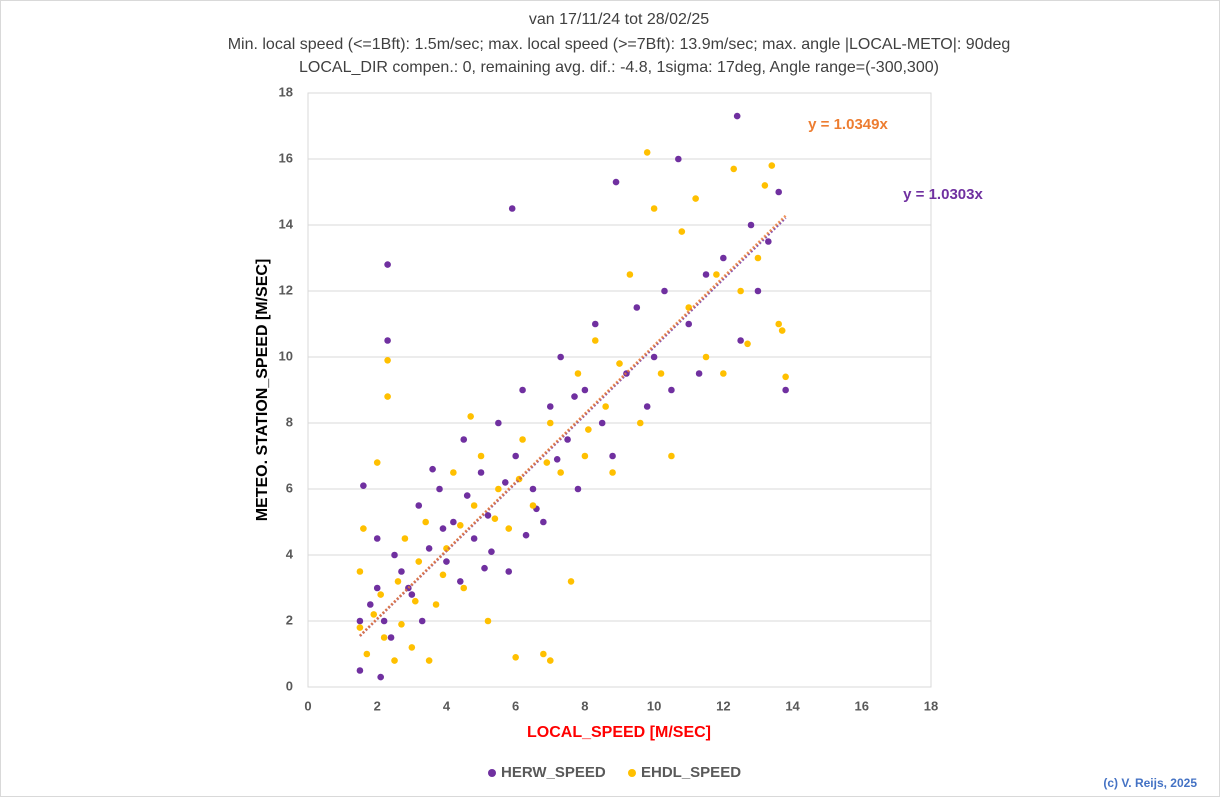  I want to click on x-tick-label: 12, so click(723, 705).